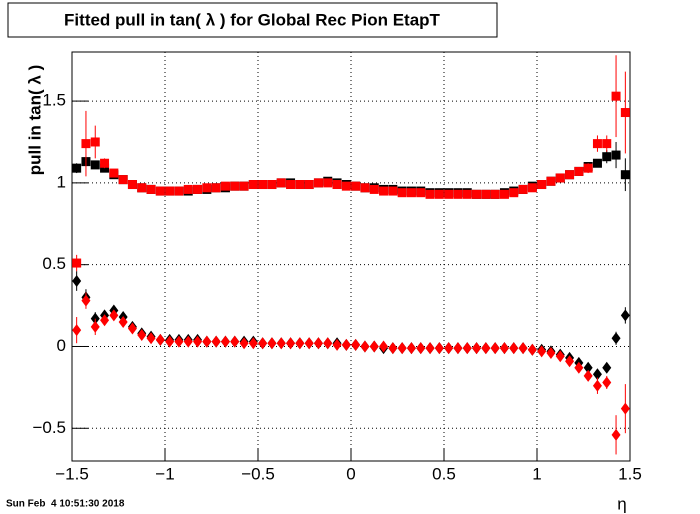 This screenshot has width=700, height=514. I want to click on x-tick-label: 1.5, so click(630, 473).